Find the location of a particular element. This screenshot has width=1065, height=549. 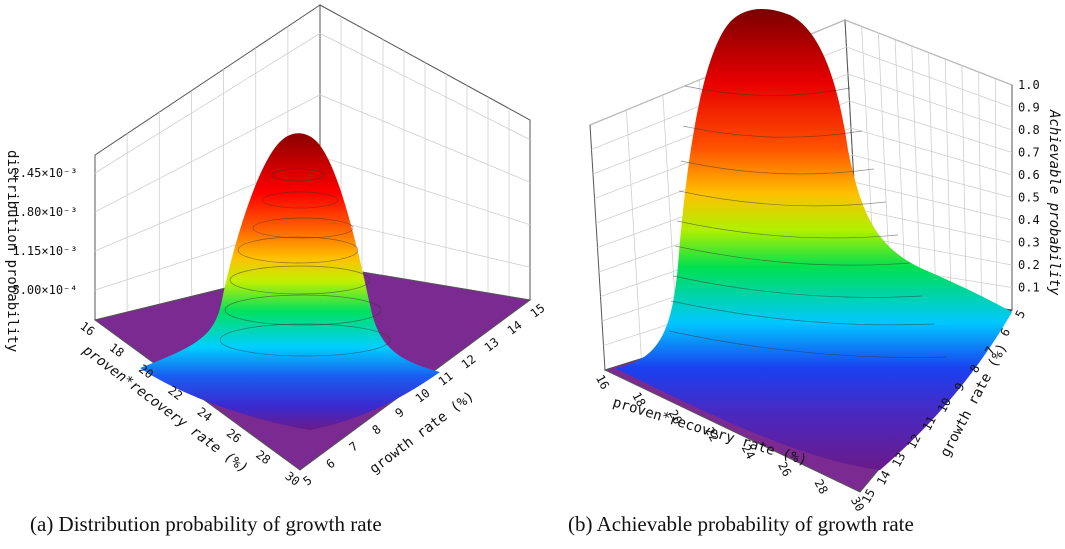

chart-a-ztick: 5.00×10⁻⁴ is located at coordinates (44, 290).